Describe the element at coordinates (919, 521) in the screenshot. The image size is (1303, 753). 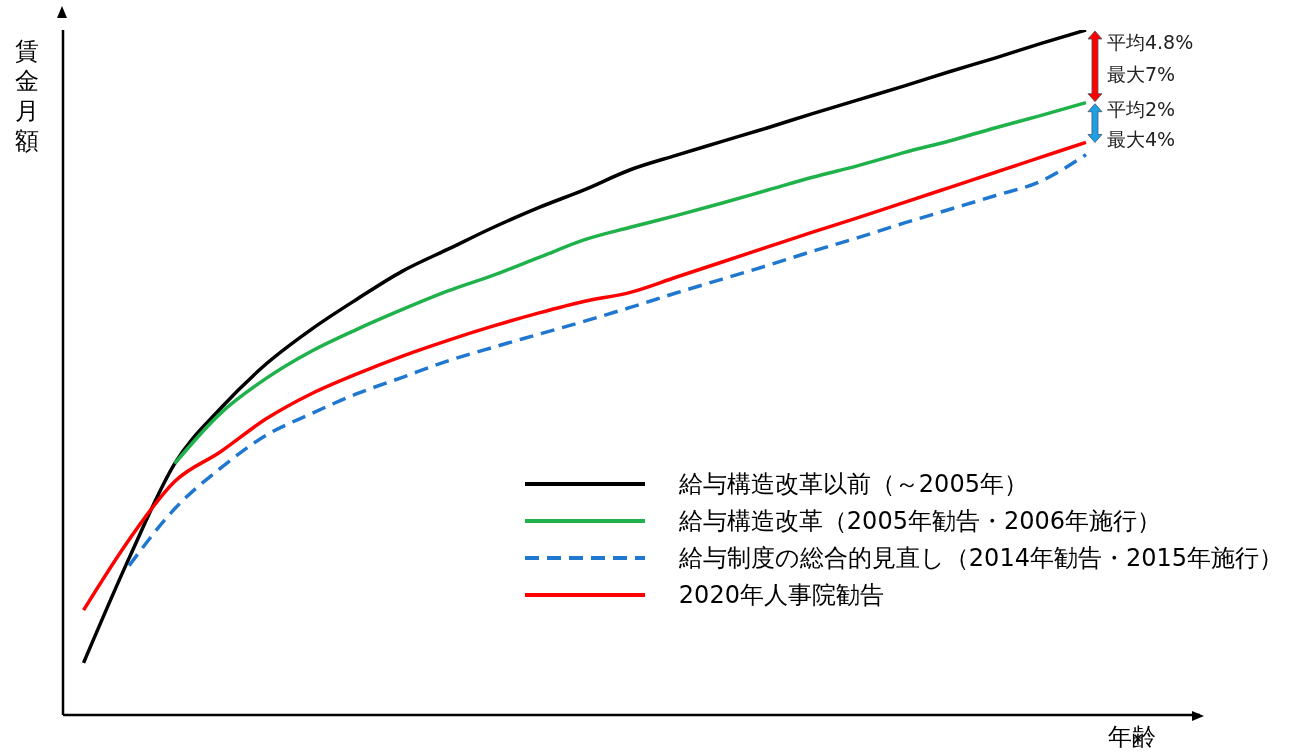
I see `legend-label: 給与構造改革（2005年勧告・2006年施行）` at that location.